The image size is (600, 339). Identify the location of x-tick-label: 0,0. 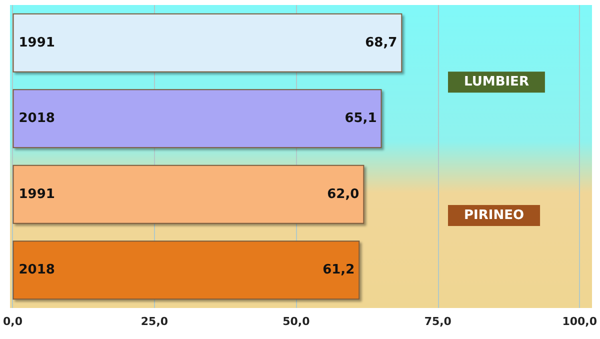
(12, 321).